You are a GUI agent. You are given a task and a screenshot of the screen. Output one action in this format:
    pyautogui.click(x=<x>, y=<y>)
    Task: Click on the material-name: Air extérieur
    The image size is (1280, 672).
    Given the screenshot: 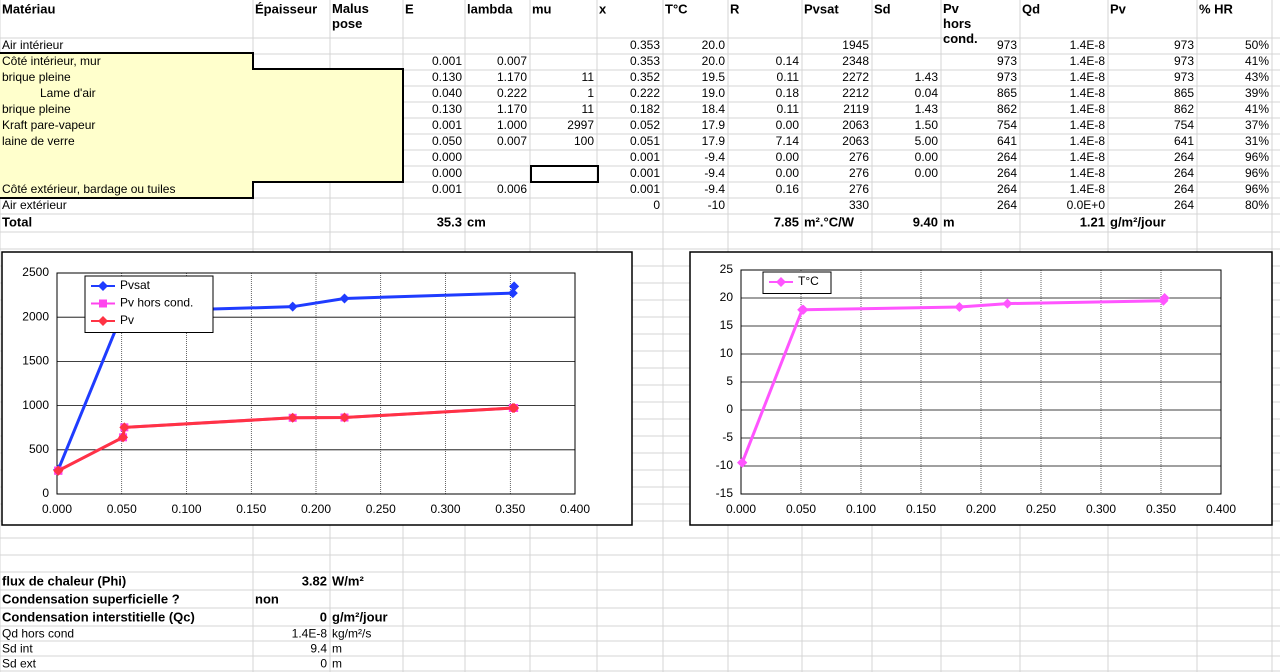 What is the action you would take?
    pyautogui.click(x=34, y=205)
    